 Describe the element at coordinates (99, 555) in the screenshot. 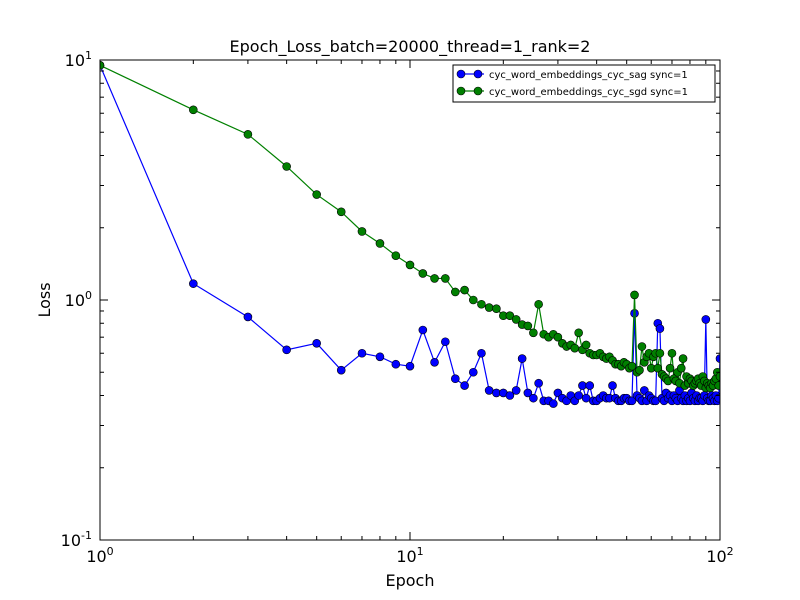

I see `x-tick-label: 10⁰` at that location.